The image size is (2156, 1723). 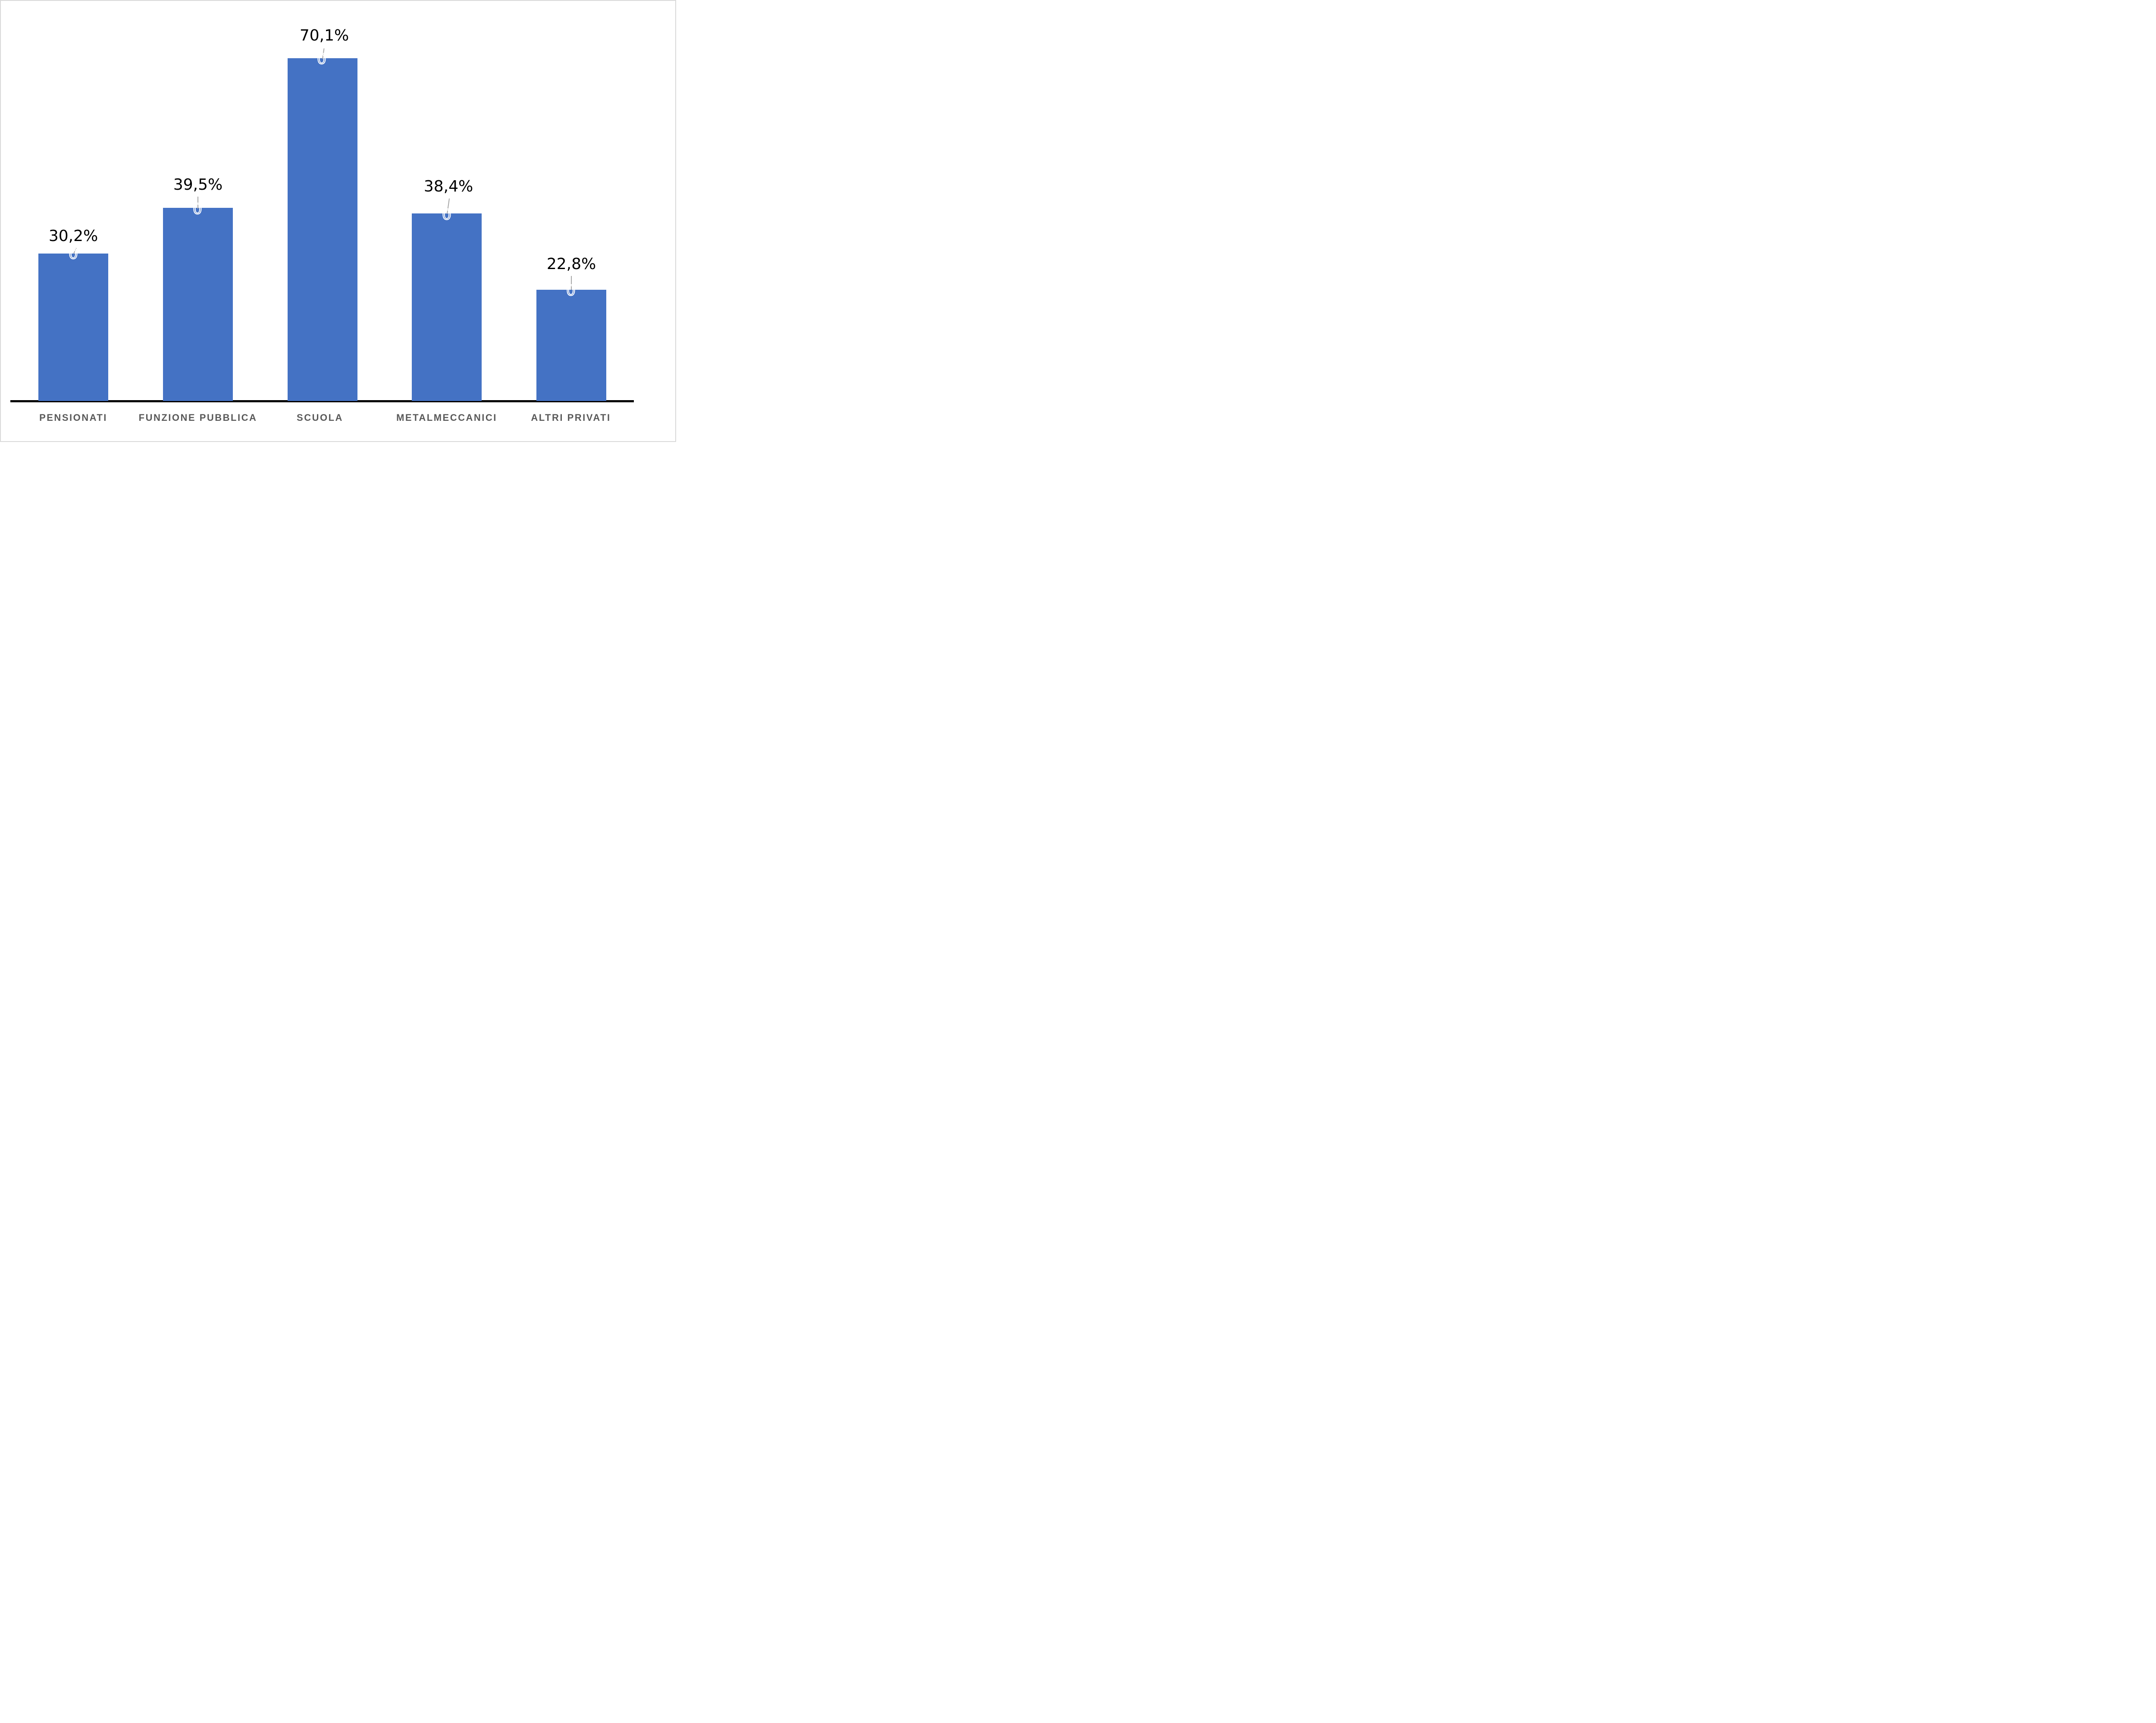 I want to click on leader-line-funzione-pubblica, so click(x=197, y=203).